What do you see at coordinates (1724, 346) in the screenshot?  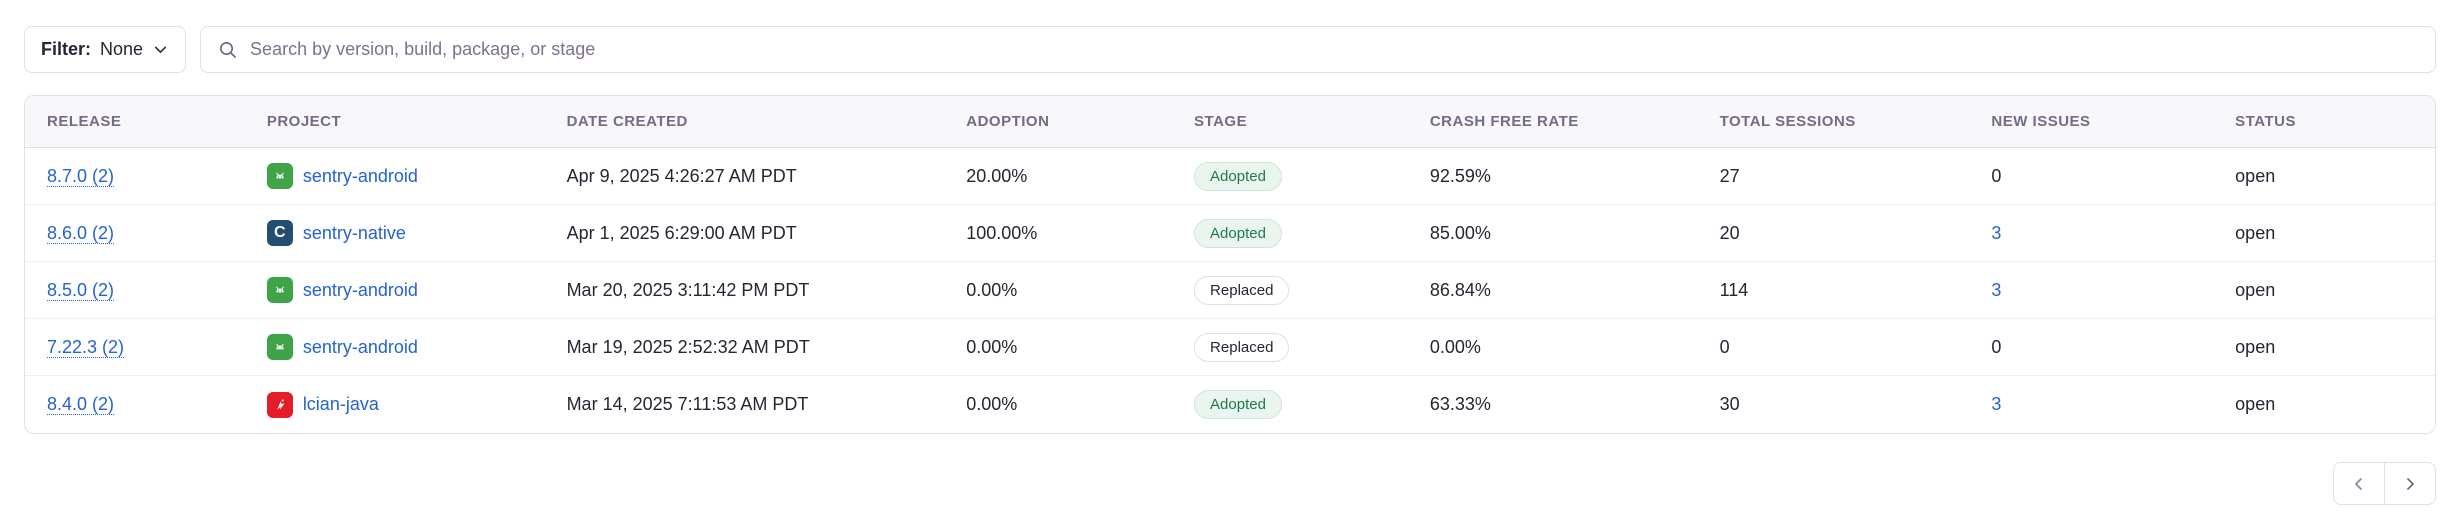 I see `total-sessions-value: 0` at bounding box center [1724, 346].